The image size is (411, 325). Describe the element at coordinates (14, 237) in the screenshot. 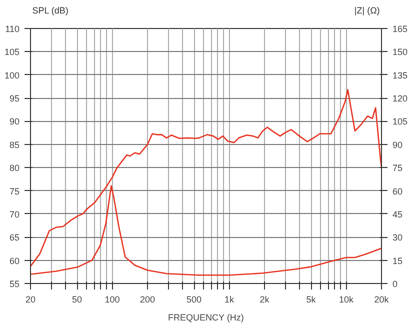

I see `y-tick-label: 65` at that location.